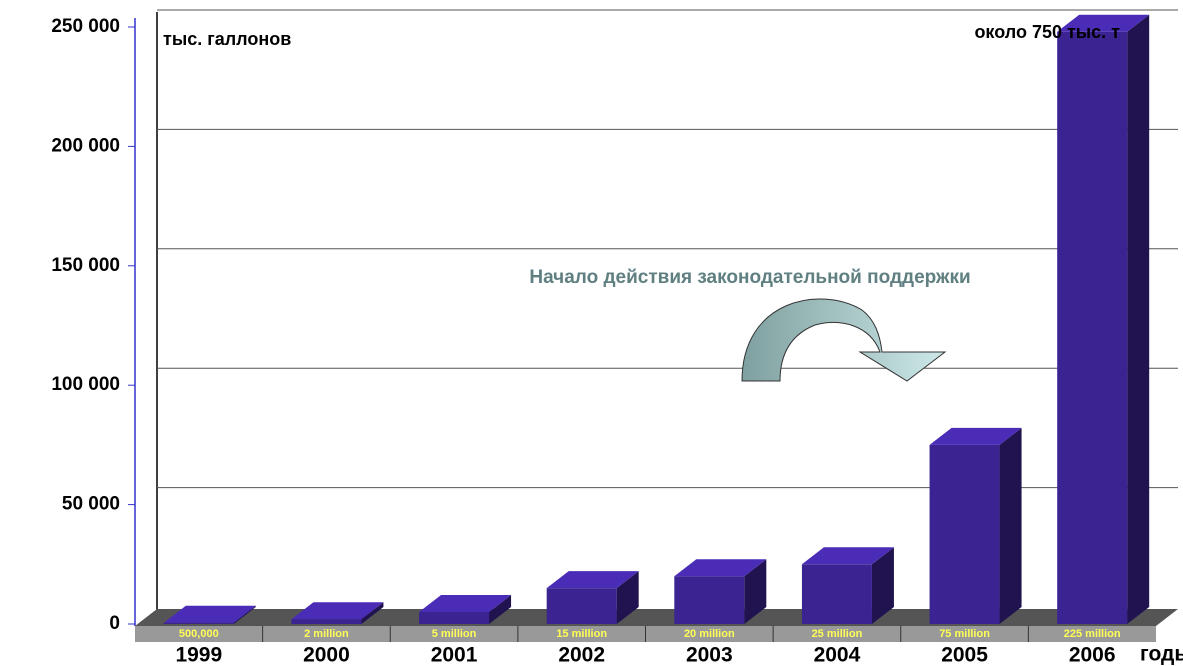 The image size is (1183, 666). I want to click on x-tick-label: 2004, so click(837, 655).